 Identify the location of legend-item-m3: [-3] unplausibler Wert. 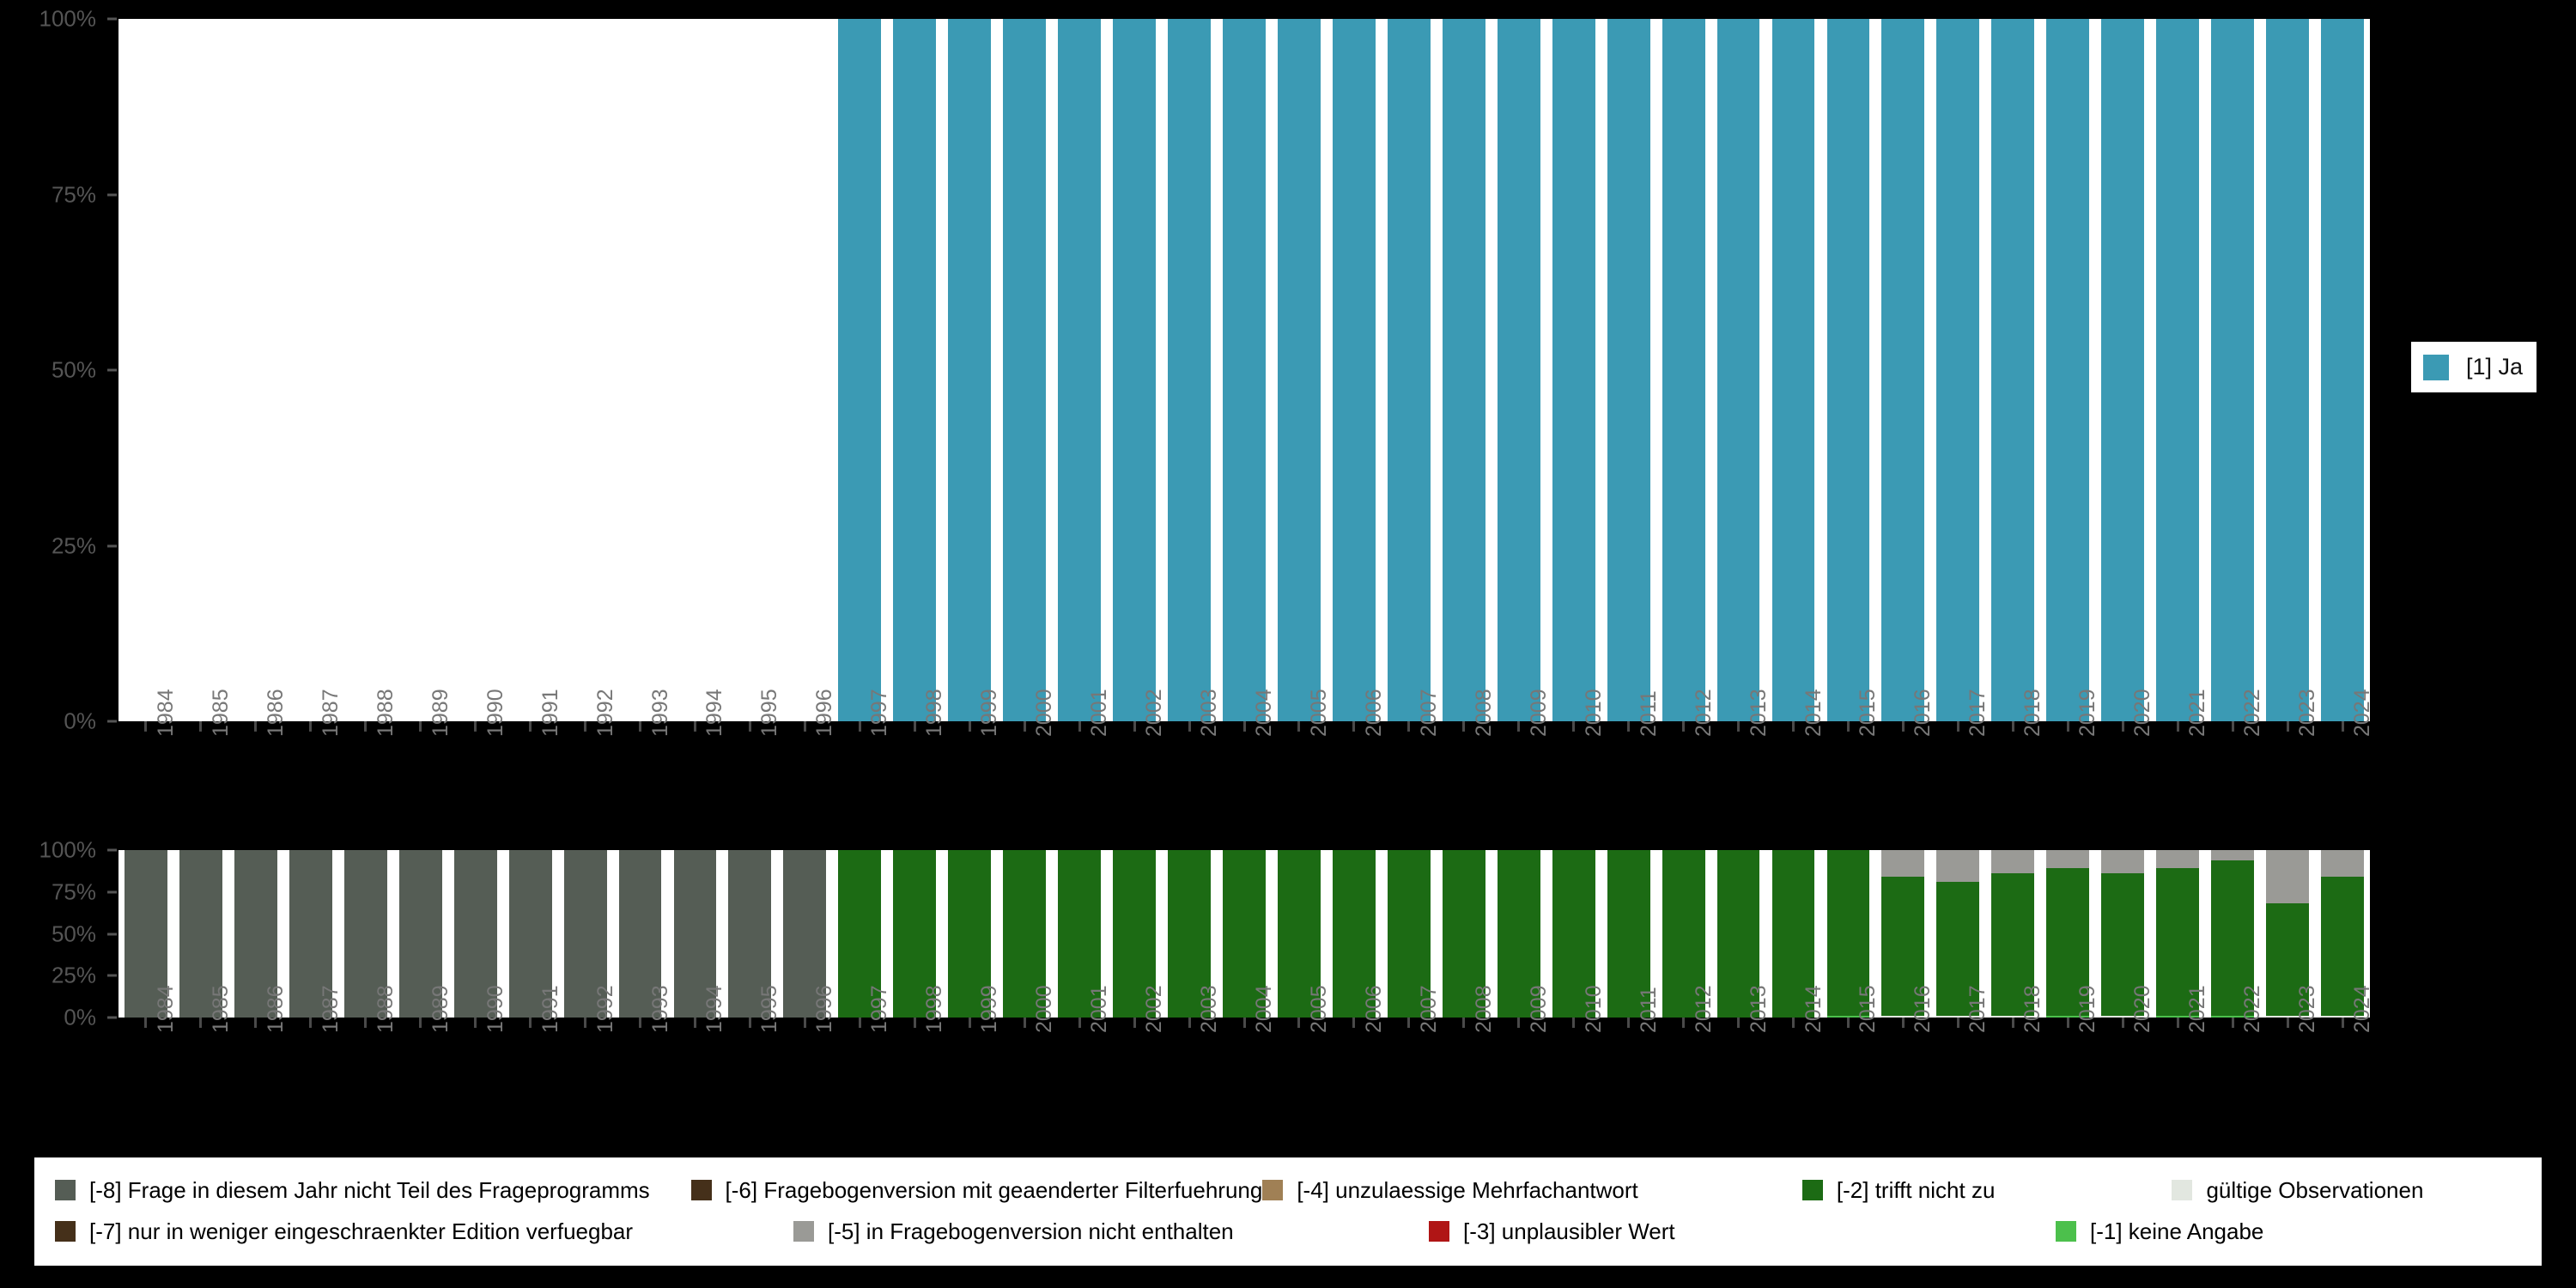
(1742, 1232).